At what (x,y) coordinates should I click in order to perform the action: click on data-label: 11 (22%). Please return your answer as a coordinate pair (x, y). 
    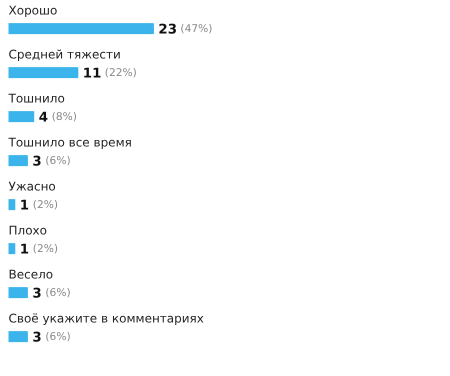
    Looking at the image, I should click on (109, 74).